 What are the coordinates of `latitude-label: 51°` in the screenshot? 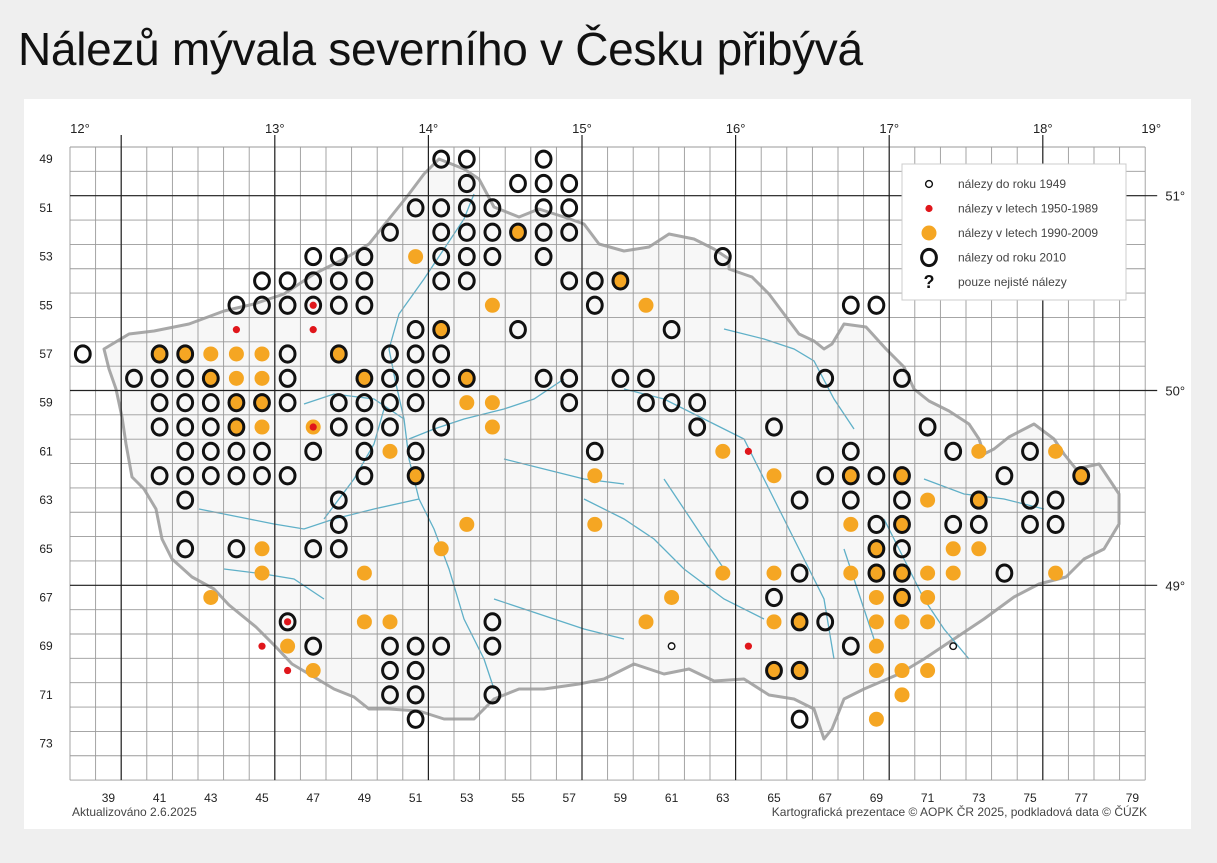 It's located at (1175, 196).